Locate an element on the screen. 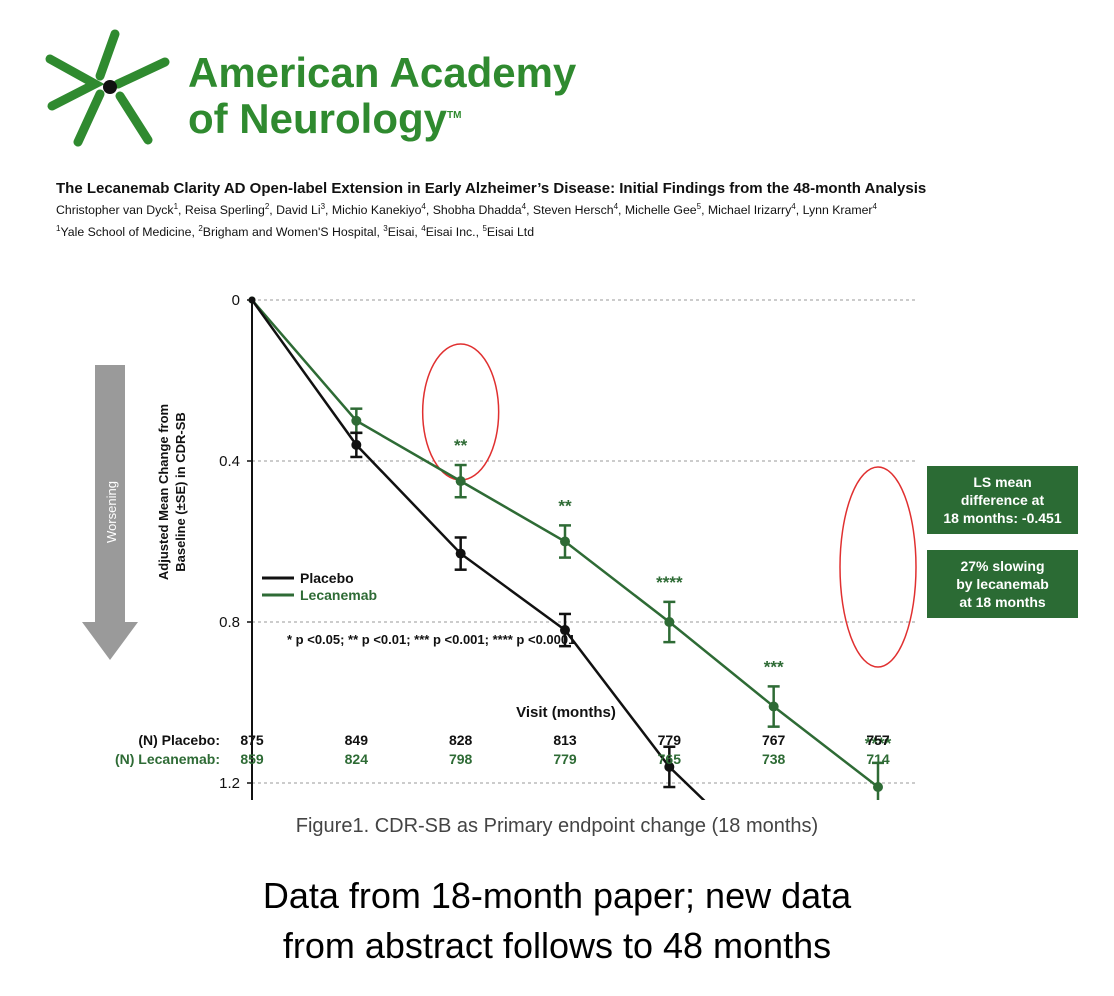  n-placebo-value: 849 is located at coordinates (357, 740).